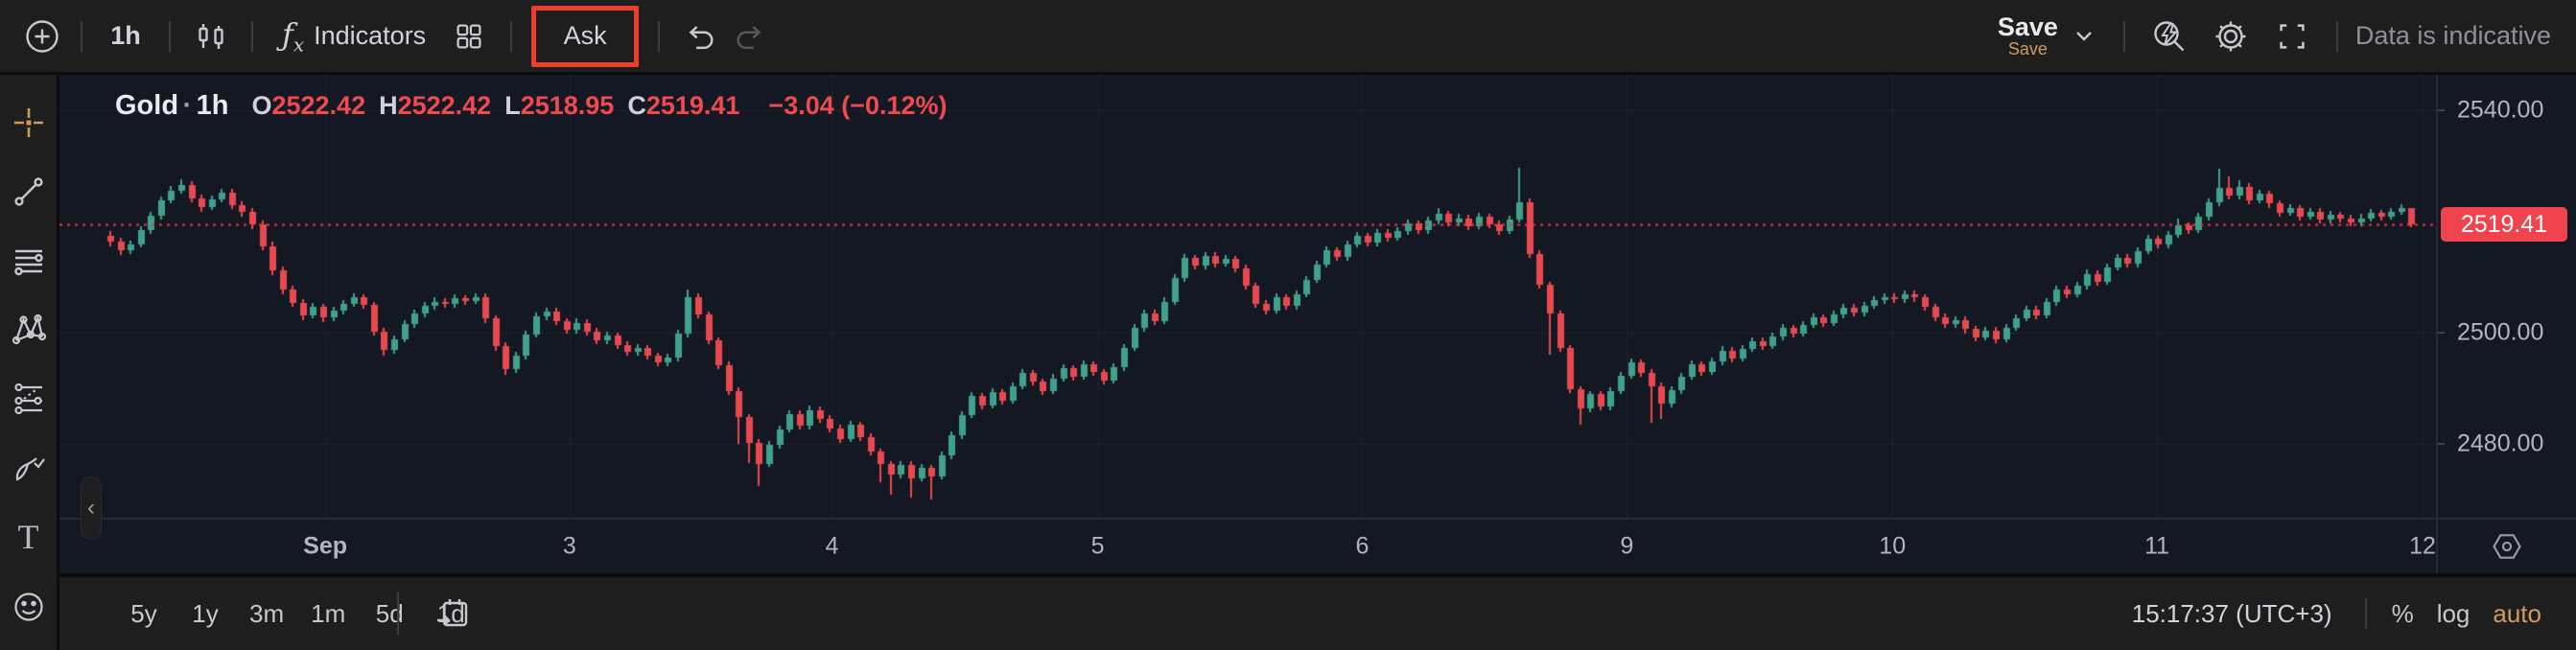 The height and width of the screenshot is (650, 2576). What do you see at coordinates (125, 36) in the screenshot?
I see `interval-button: 1h` at bounding box center [125, 36].